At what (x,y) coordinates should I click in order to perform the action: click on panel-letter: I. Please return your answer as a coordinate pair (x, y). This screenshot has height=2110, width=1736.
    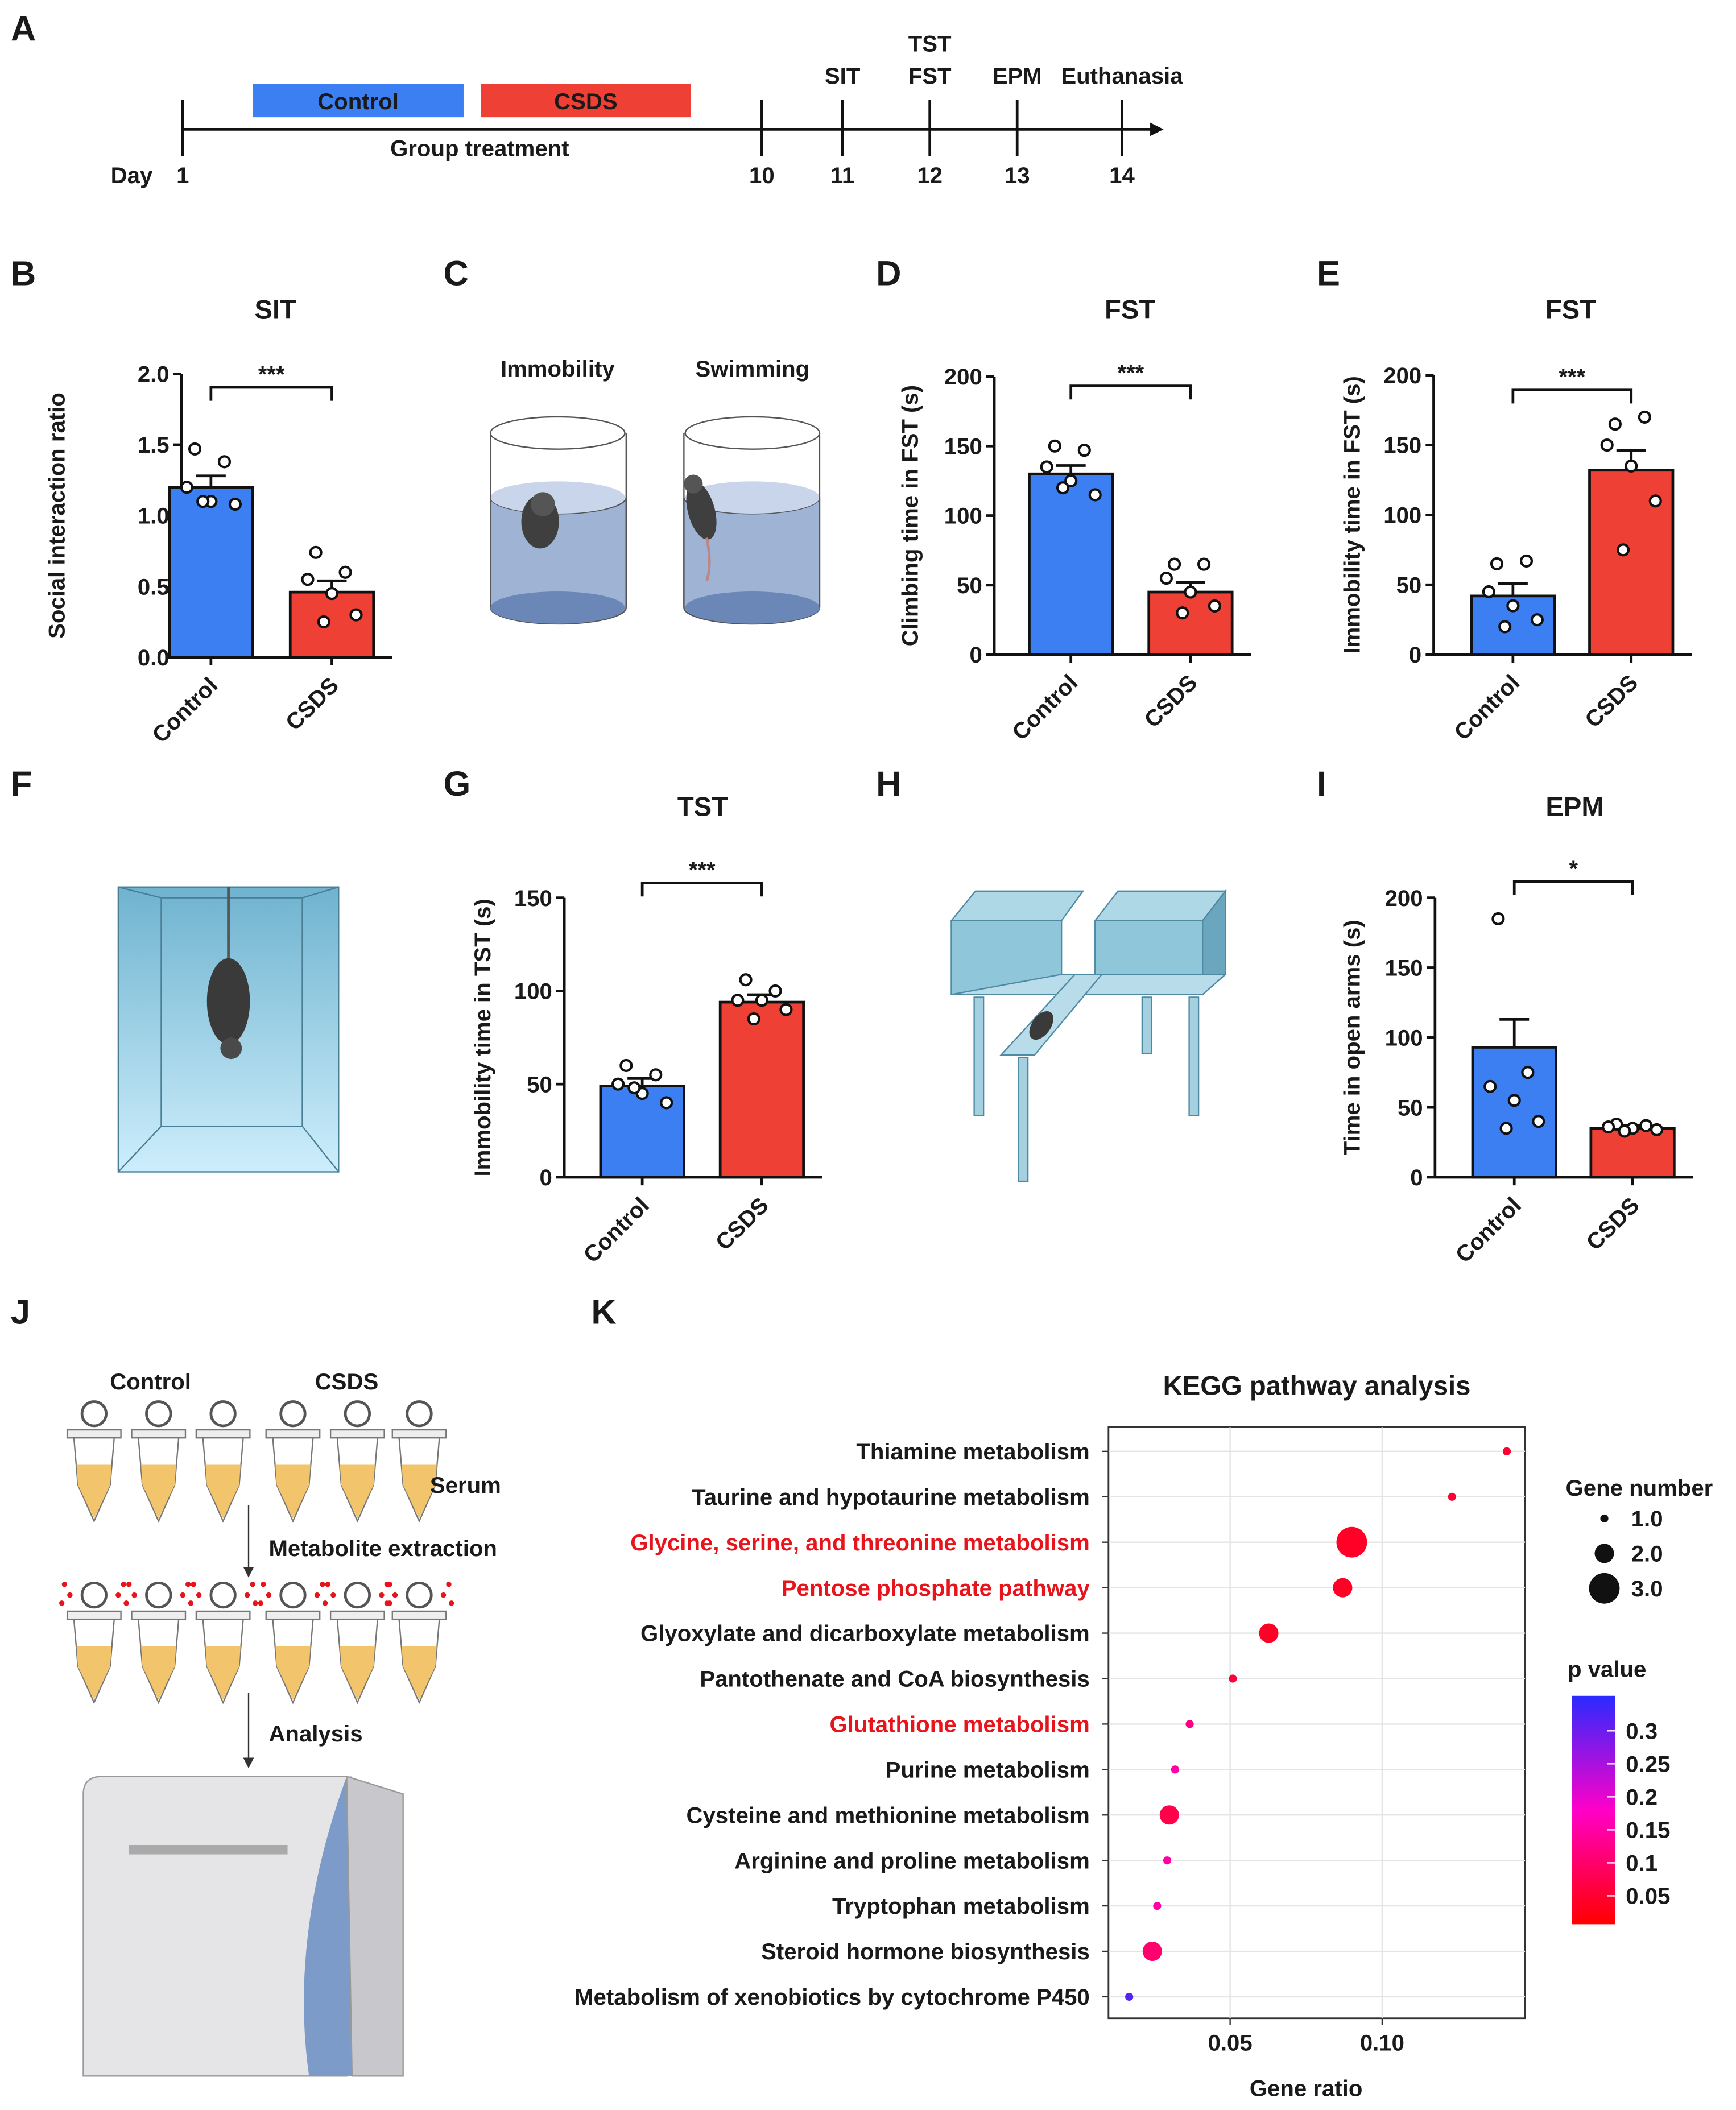
    Looking at the image, I should click on (1321, 784).